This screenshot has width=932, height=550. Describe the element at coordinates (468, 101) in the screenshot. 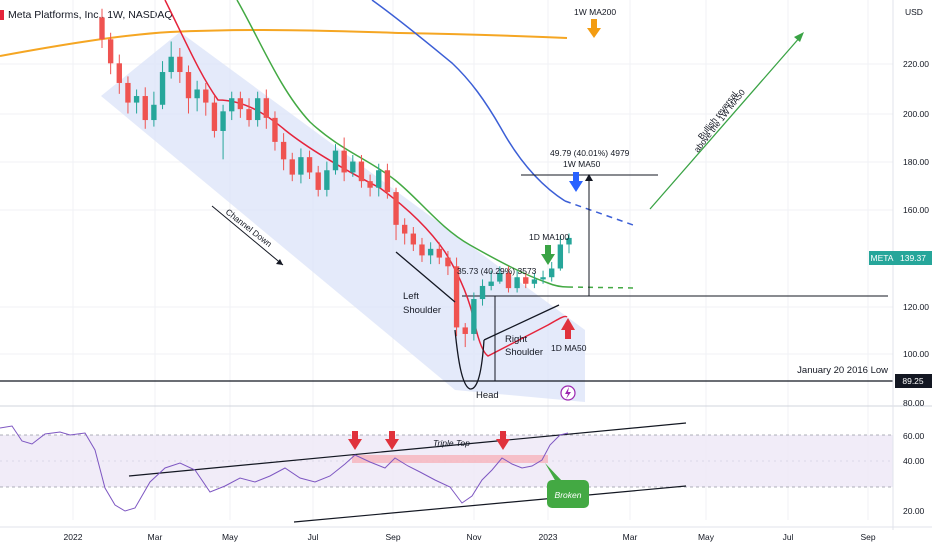

I see `ma-weekly-50-line` at that location.